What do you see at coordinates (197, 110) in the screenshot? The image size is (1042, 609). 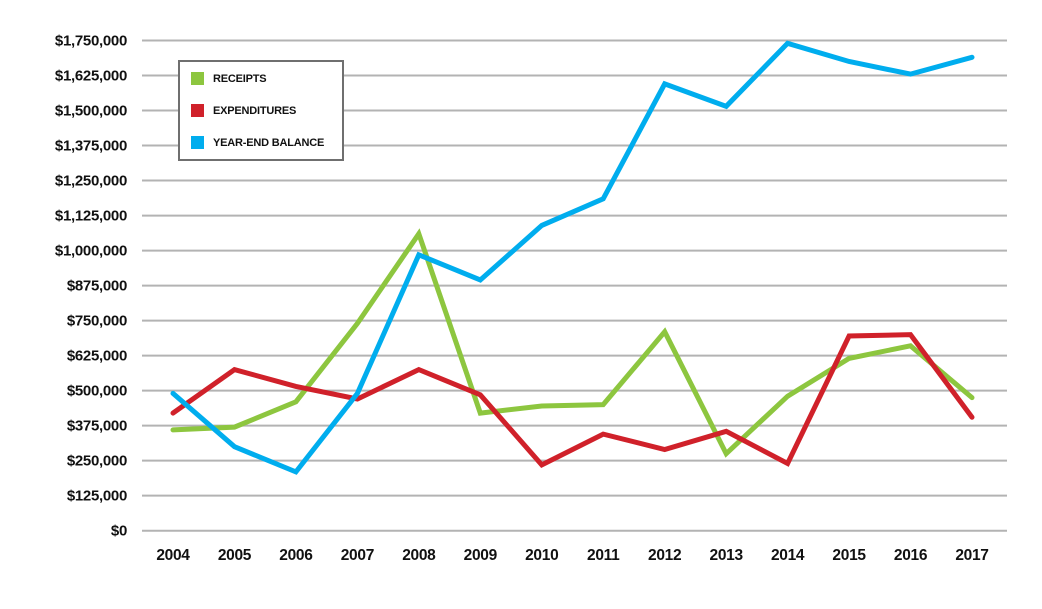 I see `expenditures-swatch-icon` at bounding box center [197, 110].